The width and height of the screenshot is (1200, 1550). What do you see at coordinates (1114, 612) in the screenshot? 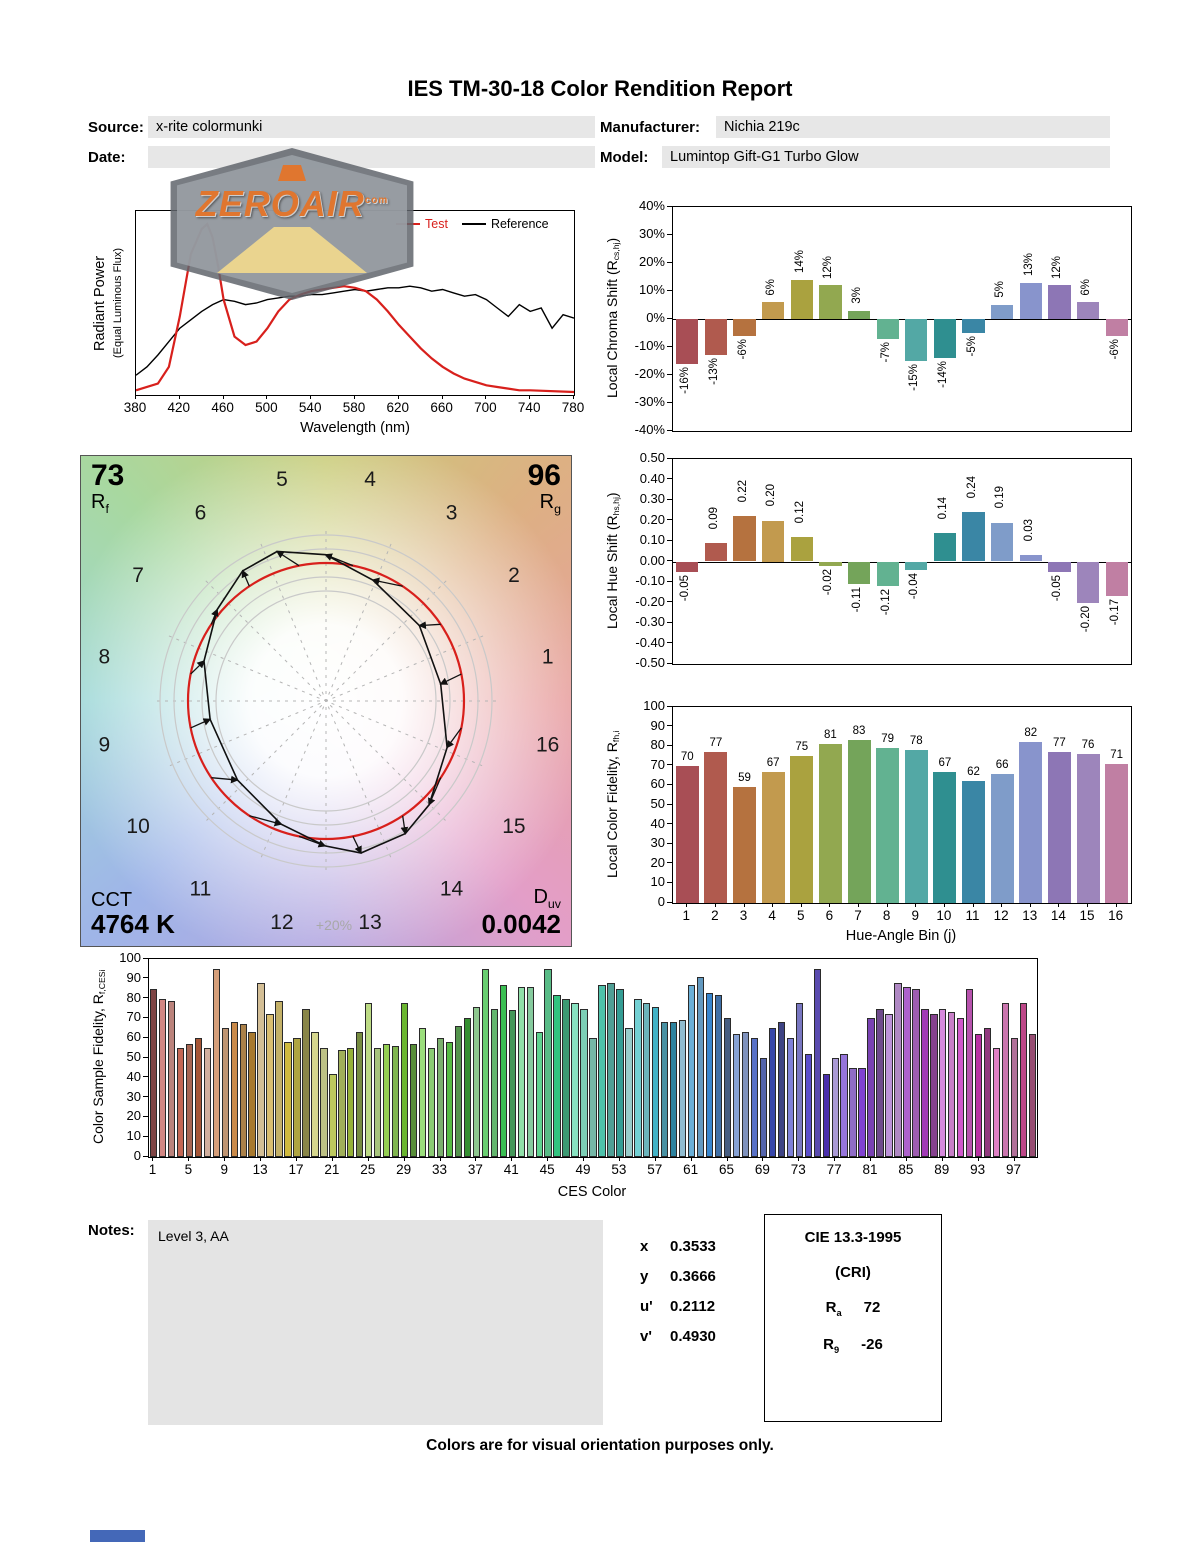
I see `bar-value-label: -0.17` at bounding box center [1114, 612].